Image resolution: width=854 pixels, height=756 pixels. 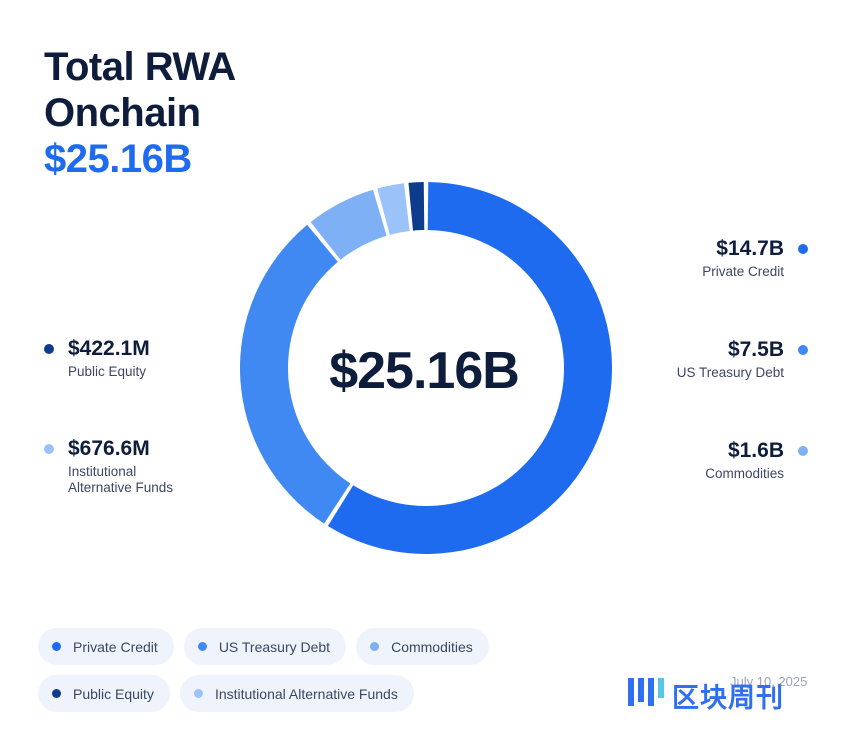 I want to click on chip-alt-funds: Institutional Alternative Funds, so click(x=296, y=693).